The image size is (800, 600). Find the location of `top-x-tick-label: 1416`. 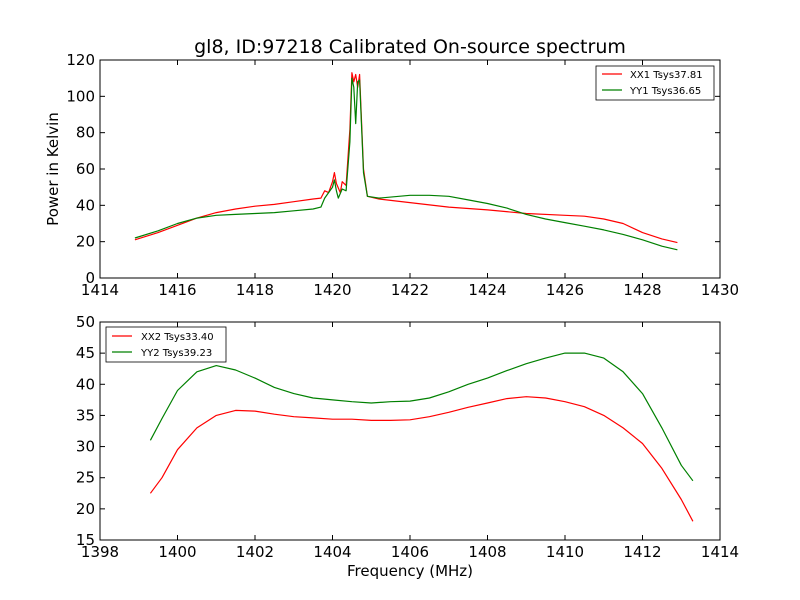

top-x-tick-label: 1416 is located at coordinates (177, 290).